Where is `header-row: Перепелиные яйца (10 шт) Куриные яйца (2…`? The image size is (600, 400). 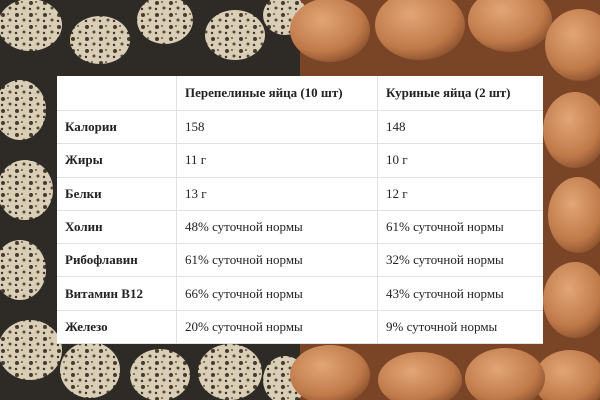 header-row: Перепелиные яйца (10 шт) Куриные яйца (2… is located at coordinates (300, 93).